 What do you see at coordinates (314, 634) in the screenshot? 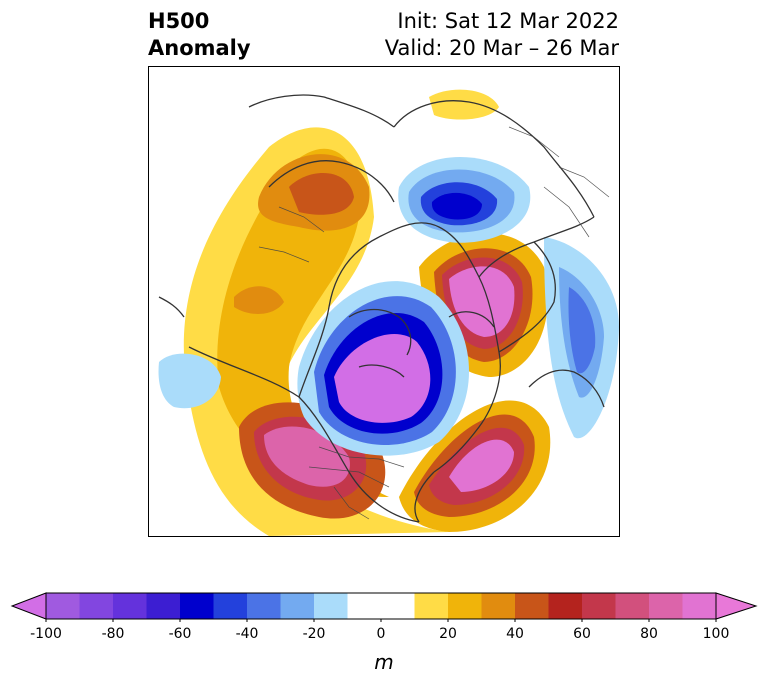
I see `colorbar-tick-label: -20` at bounding box center [314, 634].